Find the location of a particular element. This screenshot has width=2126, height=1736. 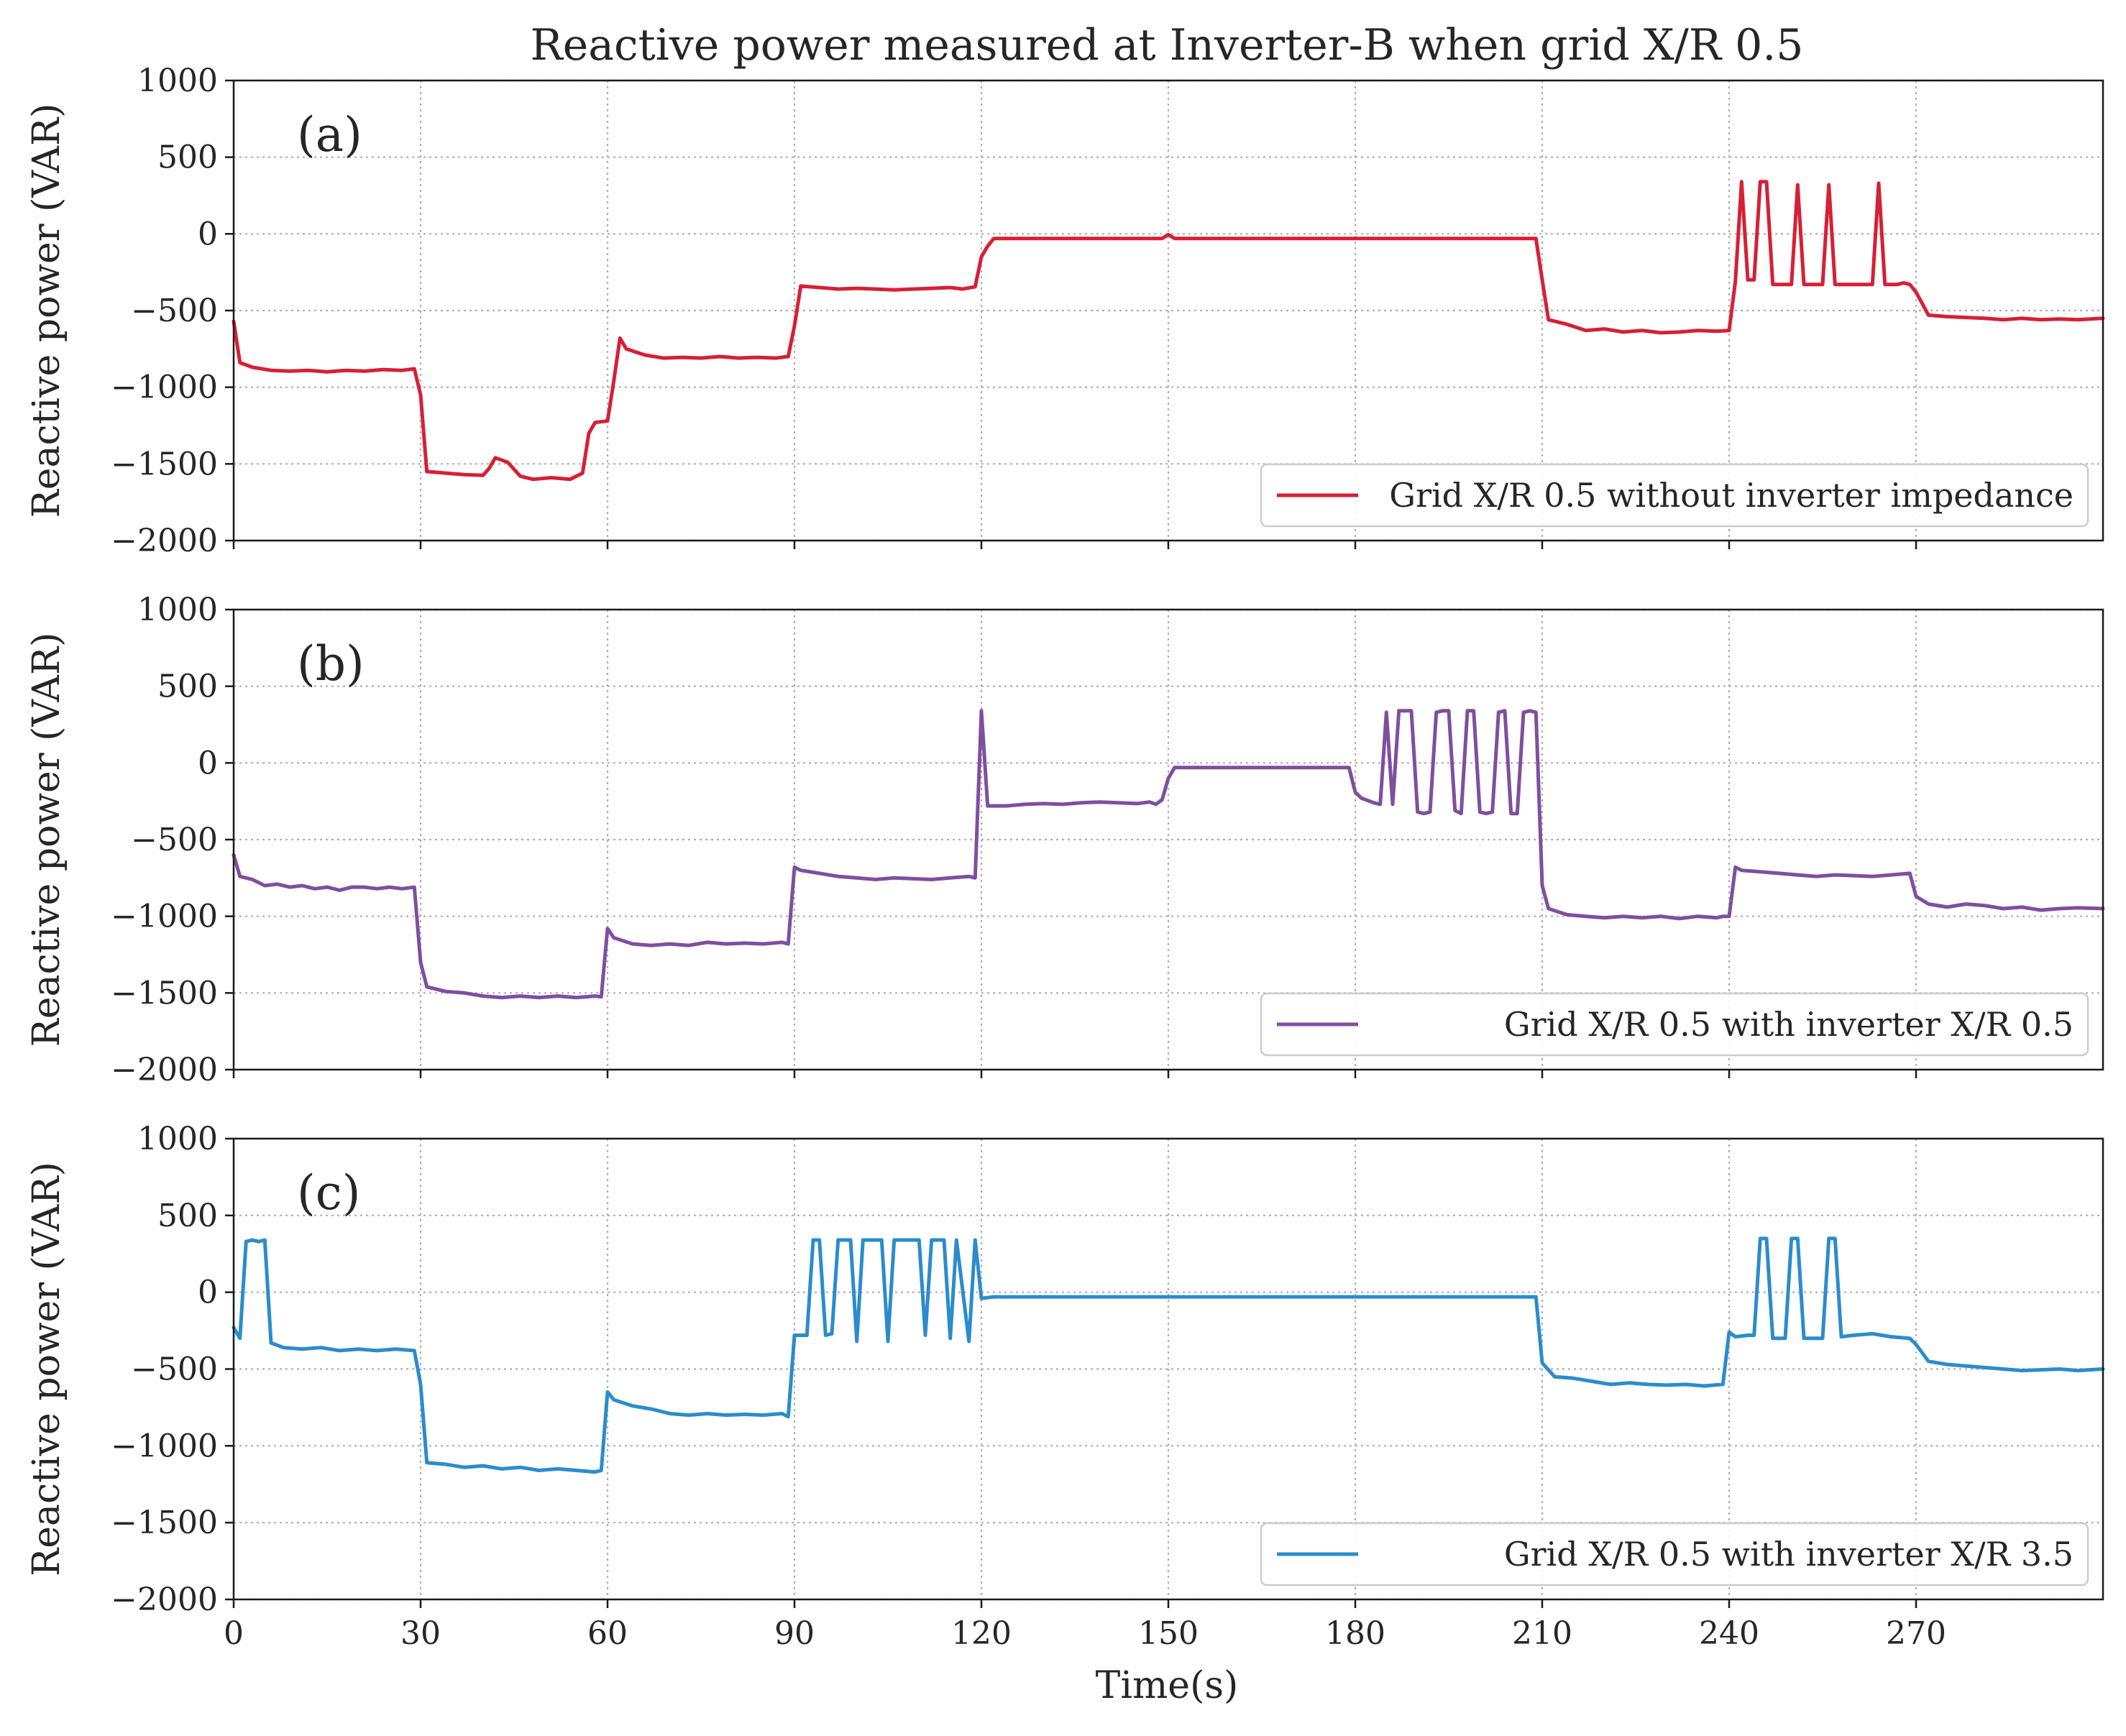

legend-label: Grid X/R 0.5 without inverter impedance is located at coordinates (1731, 495).